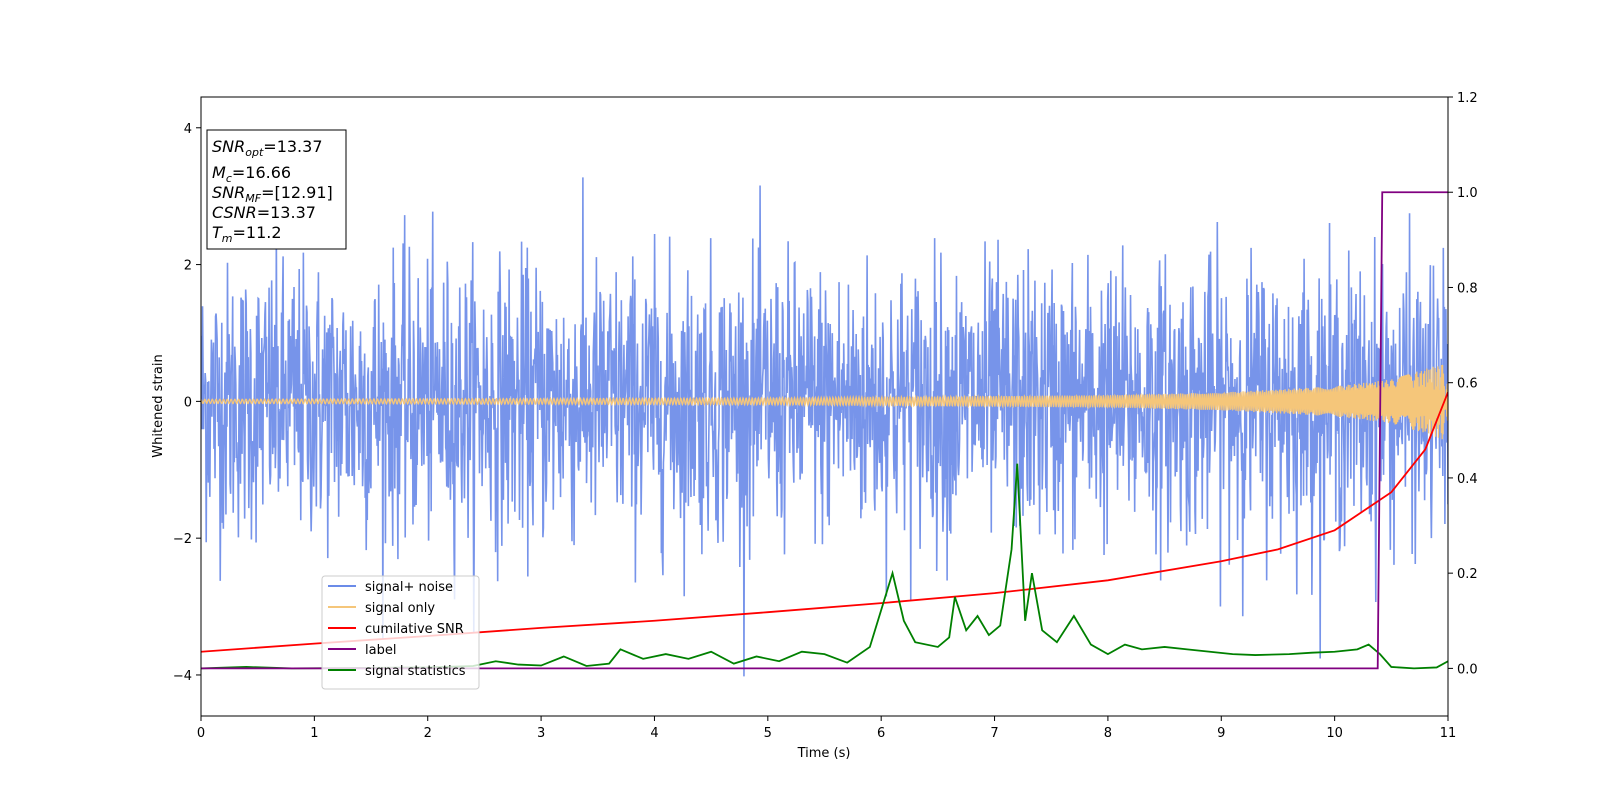 Image resolution: width=1600 pixels, height=804 pixels. I want to click on legend-label-4: signal statistics, so click(415, 671).